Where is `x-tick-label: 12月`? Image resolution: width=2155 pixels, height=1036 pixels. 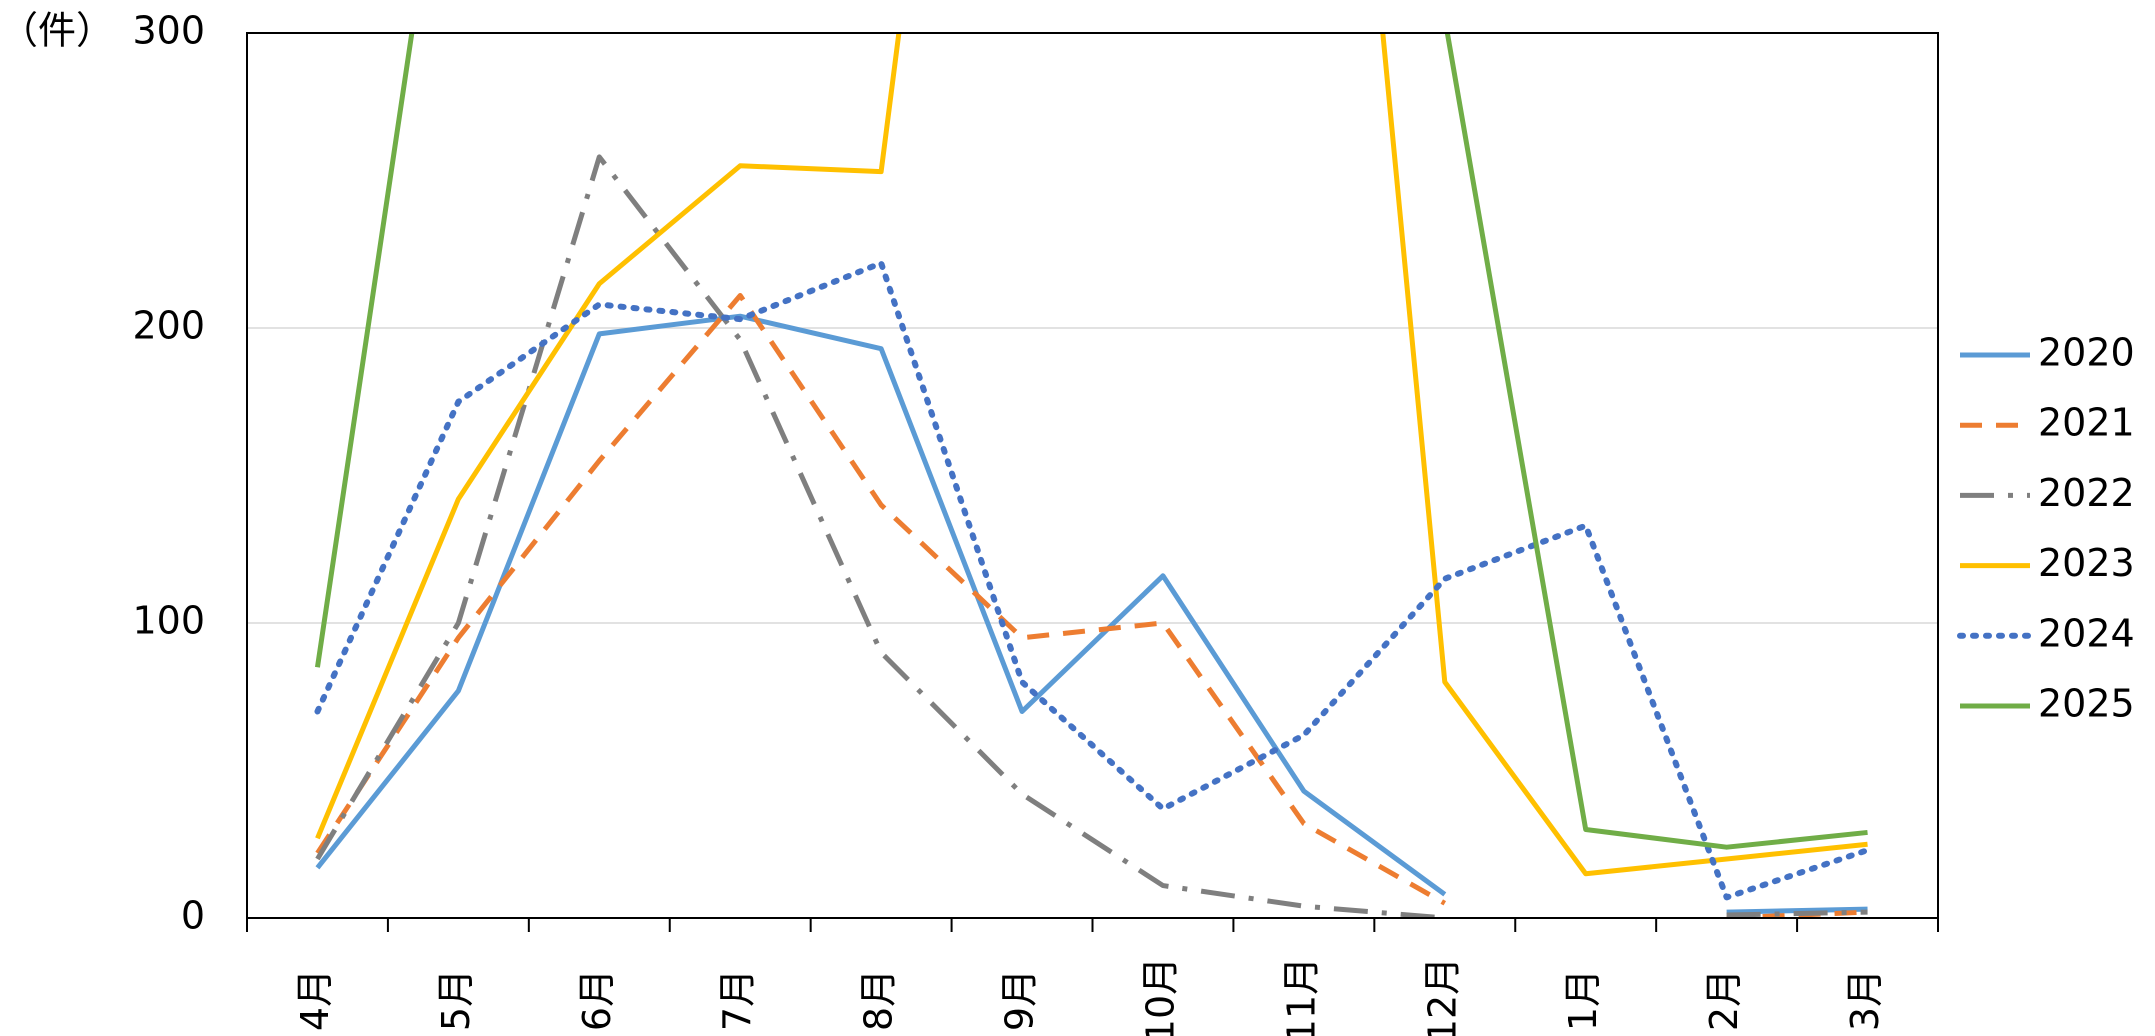 x-tick-label: 12月 is located at coordinates (1442, 996).